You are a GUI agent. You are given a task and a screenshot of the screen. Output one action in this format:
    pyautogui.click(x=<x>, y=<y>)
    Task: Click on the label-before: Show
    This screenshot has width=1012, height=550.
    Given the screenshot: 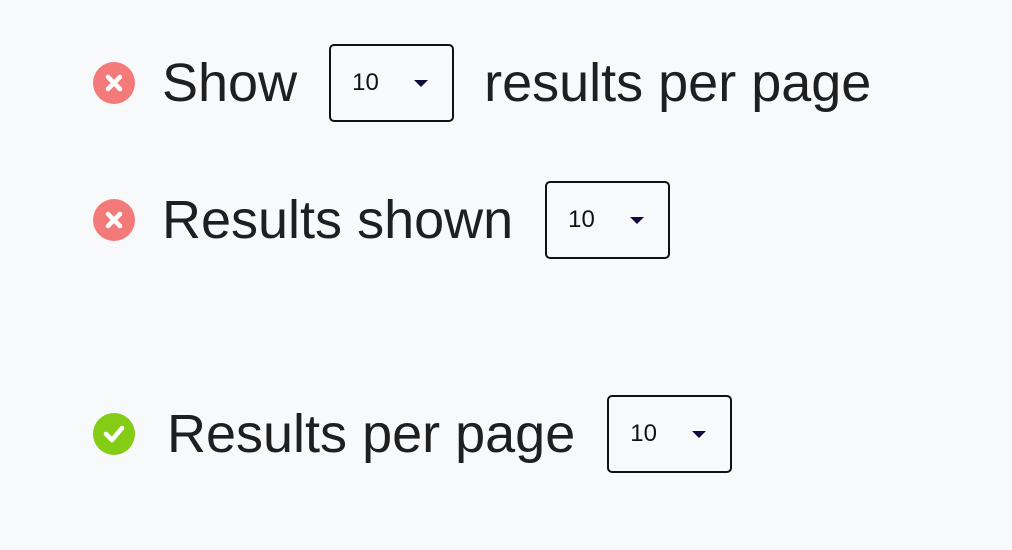 What is the action you would take?
    pyautogui.click(x=230, y=83)
    